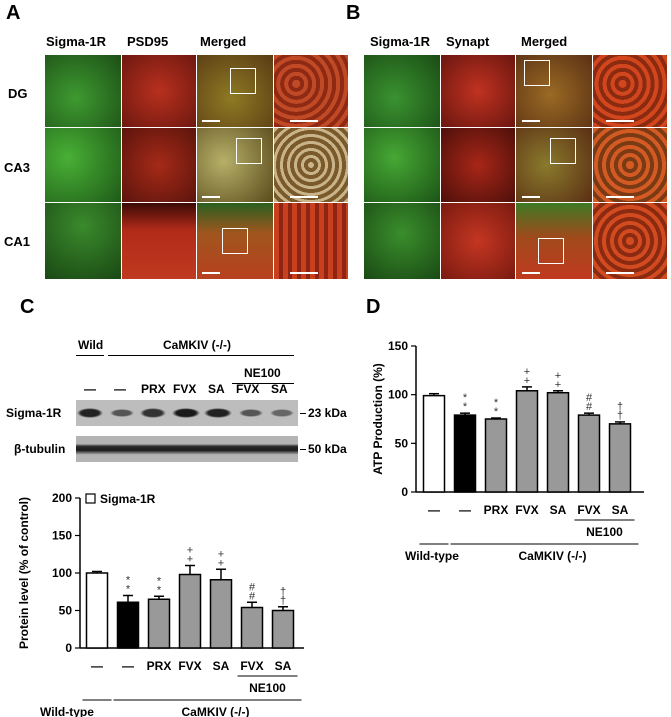 The image size is (671, 717). What do you see at coordinates (478, 165) in the screenshot?
I see `image-b-ca3-synapt` at bounding box center [478, 165].